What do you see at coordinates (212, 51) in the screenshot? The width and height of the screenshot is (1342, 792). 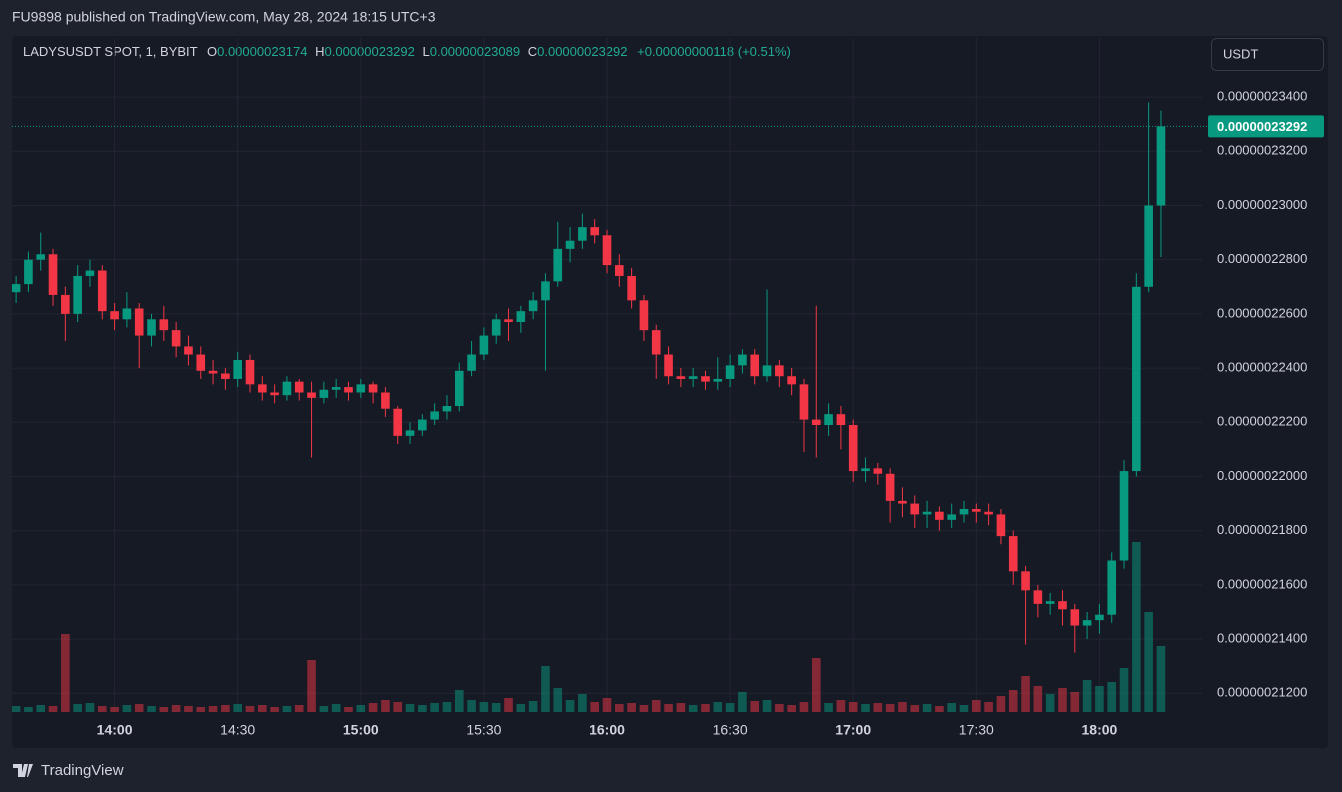 I see `ohlc-key: O` at bounding box center [212, 51].